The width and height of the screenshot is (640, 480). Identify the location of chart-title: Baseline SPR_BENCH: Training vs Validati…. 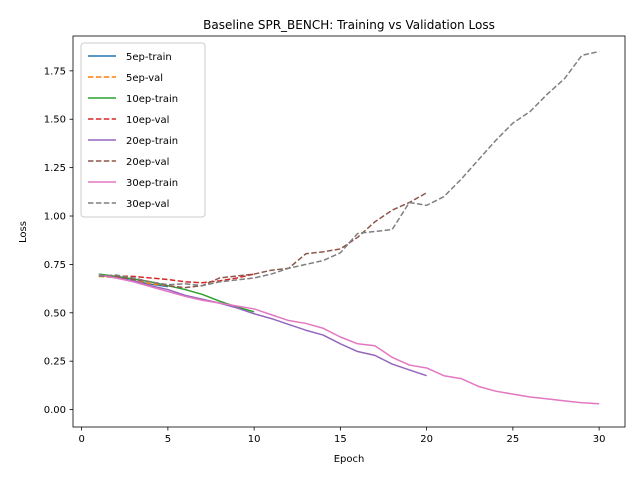
(349, 25).